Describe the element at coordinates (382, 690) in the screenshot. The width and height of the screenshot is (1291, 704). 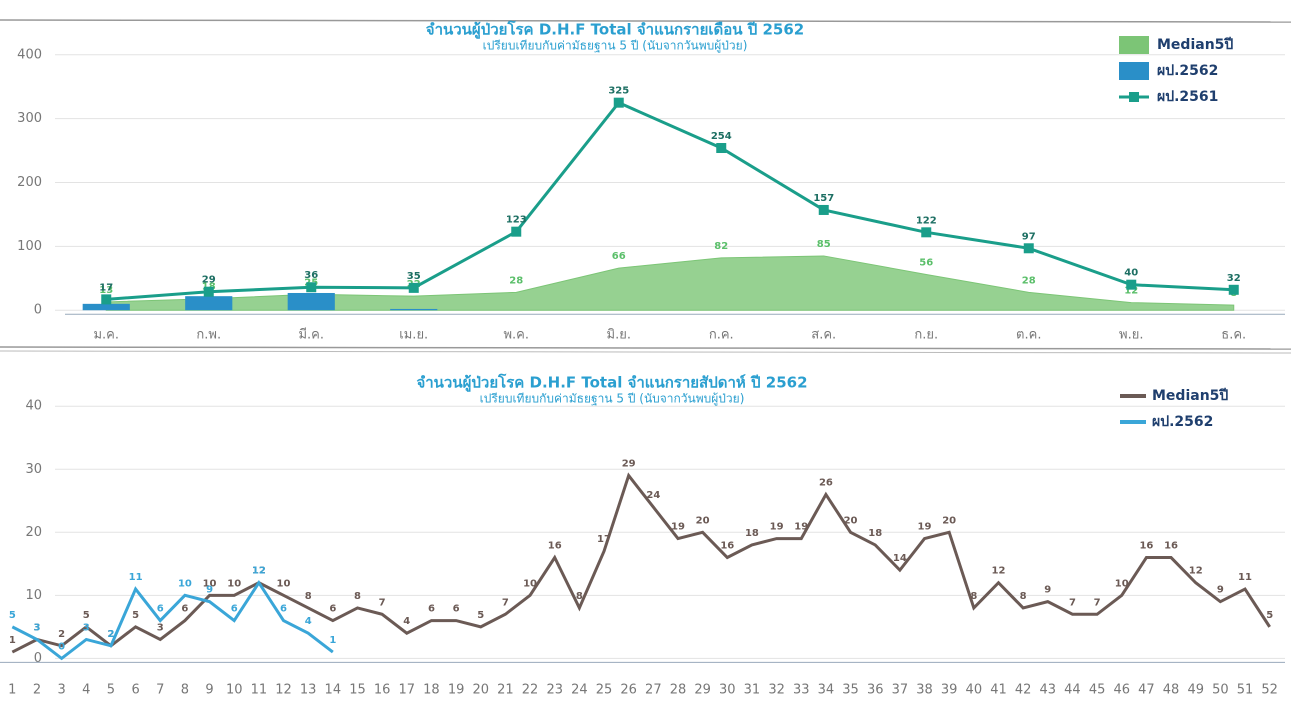
I see `x-tick-label: 16` at that location.